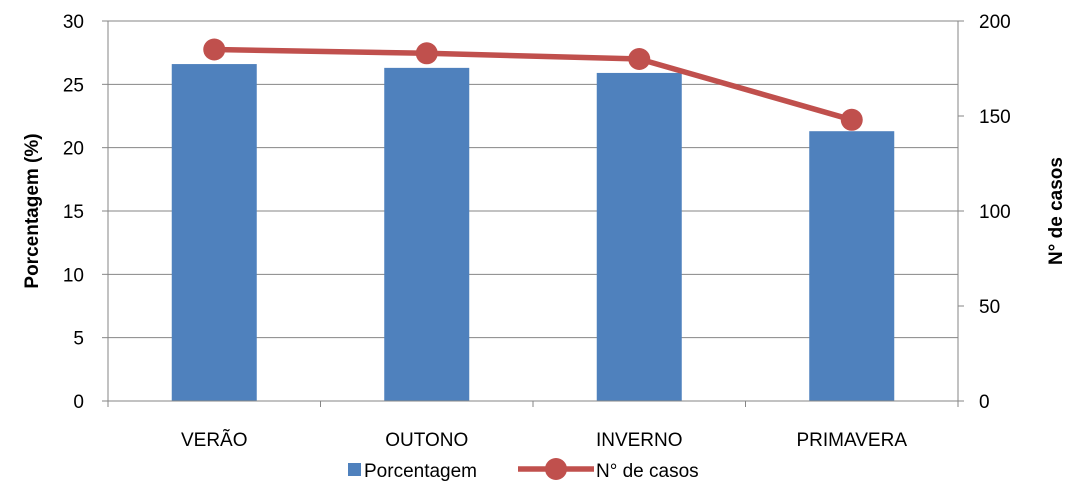 The height and width of the screenshot is (491, 1072). I want to click on x-tick-label: OUTONO, so click(426, 440).